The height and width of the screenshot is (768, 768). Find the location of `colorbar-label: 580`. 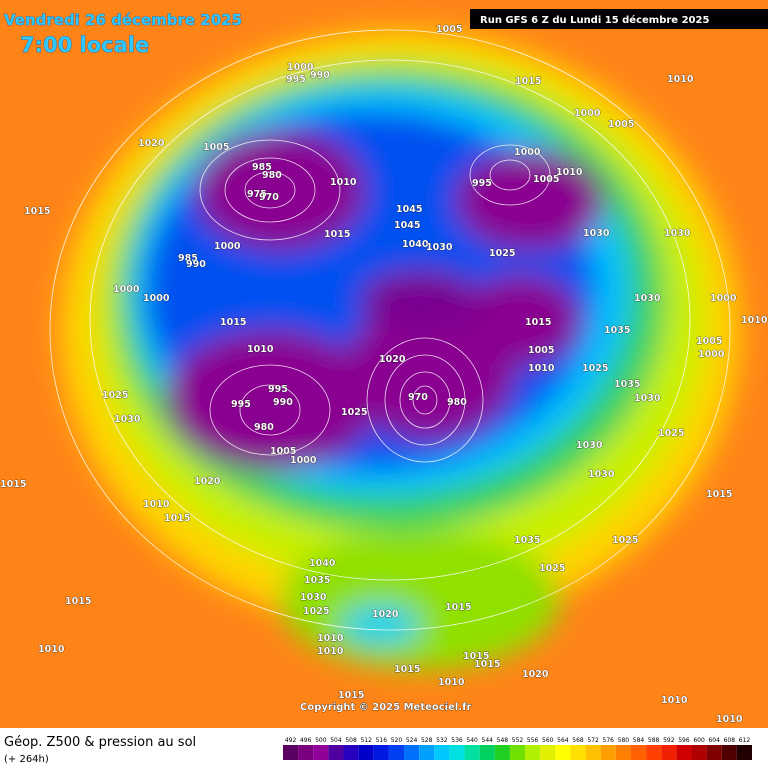

colorbar-label: 580 is located at coordinates (624, 740).